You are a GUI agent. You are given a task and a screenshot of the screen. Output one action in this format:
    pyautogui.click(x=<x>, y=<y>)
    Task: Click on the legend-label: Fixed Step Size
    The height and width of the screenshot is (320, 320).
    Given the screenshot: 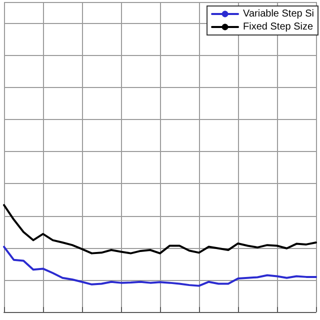 What is the action you would take?
    pyautogui.click(x=278, y=27)
    